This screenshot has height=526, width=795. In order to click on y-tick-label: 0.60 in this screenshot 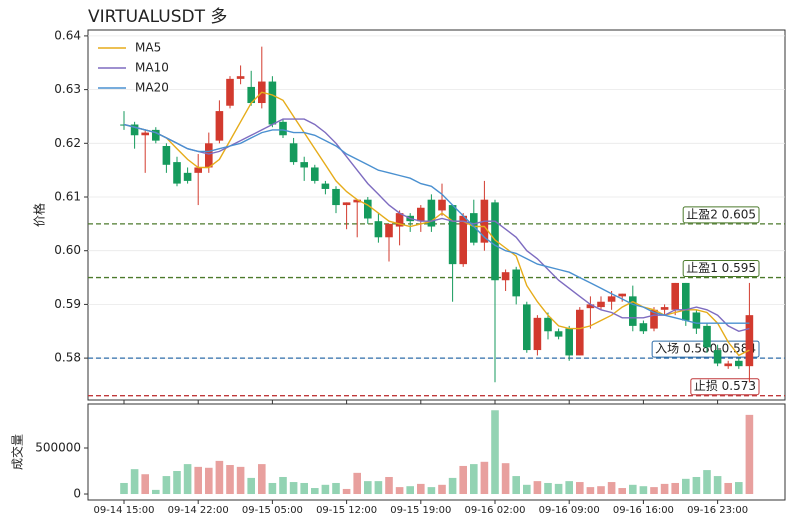, I will do `click(67, 250)`.